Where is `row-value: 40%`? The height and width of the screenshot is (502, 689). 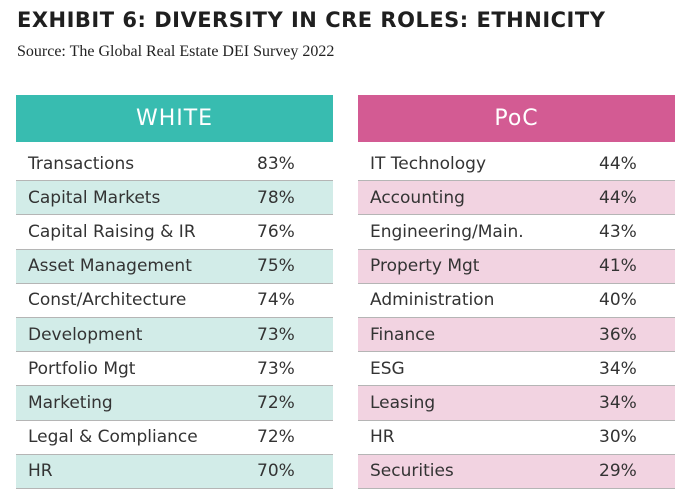
row-value: 40% is located at coordinates (618, 300).